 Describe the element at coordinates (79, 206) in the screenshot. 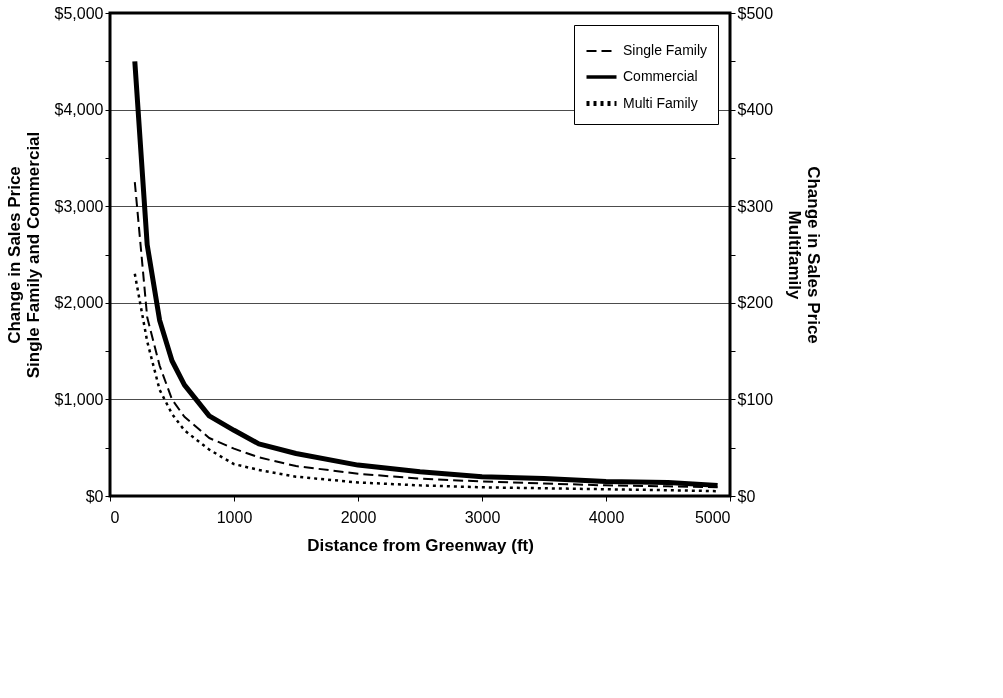

I see `y-tick-label: $3,000` at that location.